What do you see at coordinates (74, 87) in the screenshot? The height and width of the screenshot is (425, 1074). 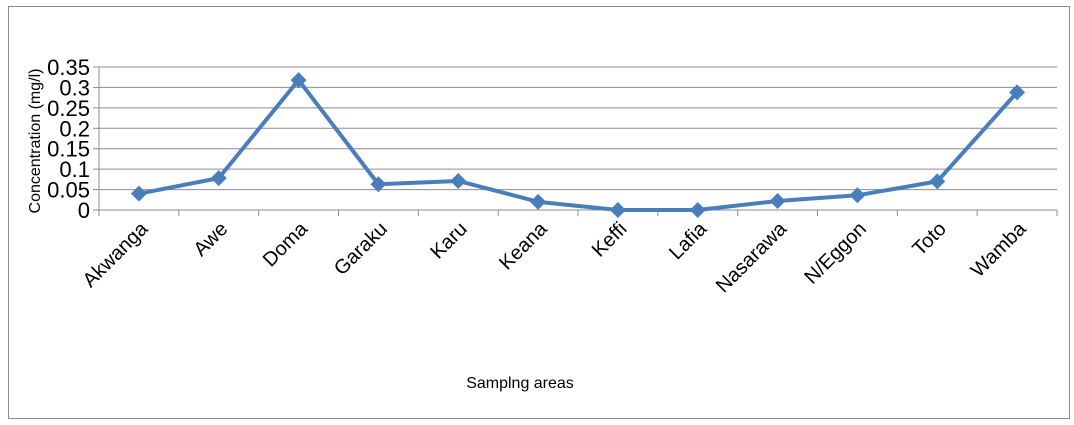 I see `y-tick-label: 0.3` at bounding box center [74, 87].